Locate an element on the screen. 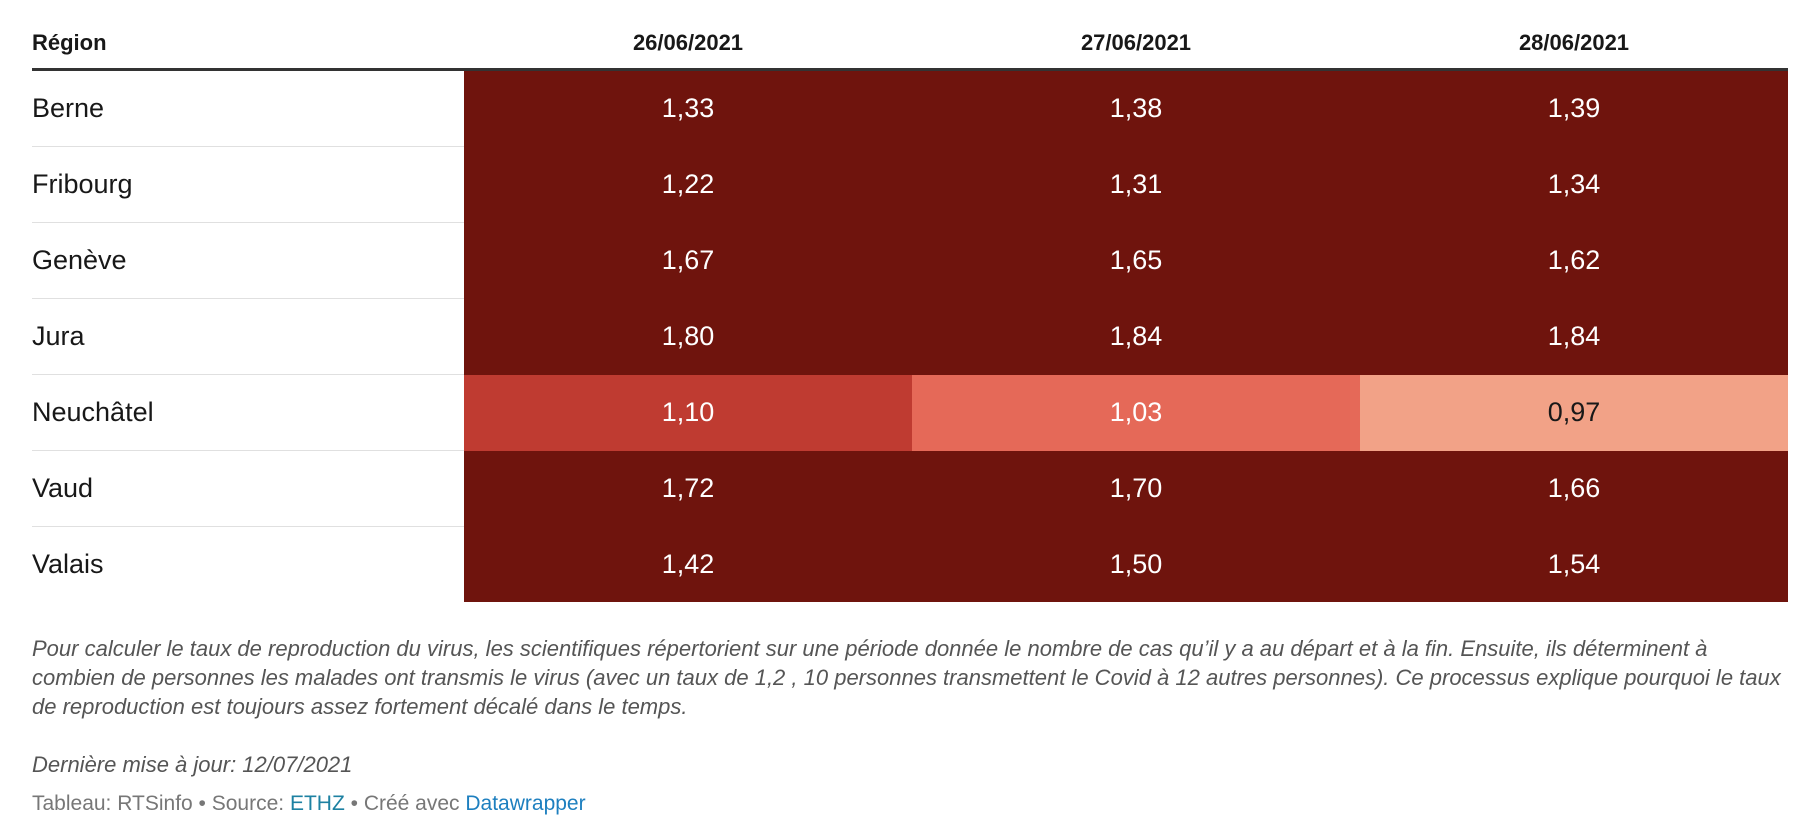 The width and height of the screenshot is (1806, 836). region-label: Fribourg is located at coordinates (248, 184).